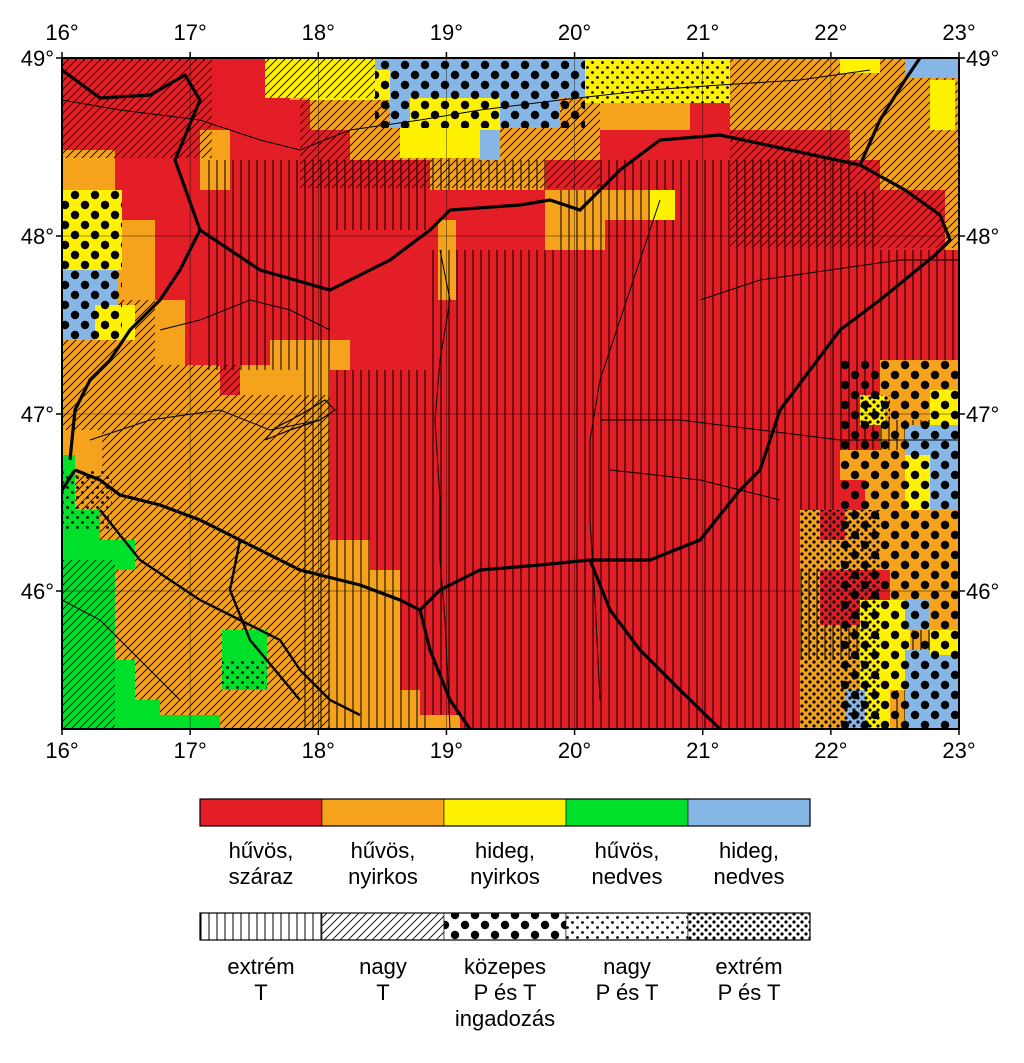  I want to click on pattern-legend, so click(505, 926).